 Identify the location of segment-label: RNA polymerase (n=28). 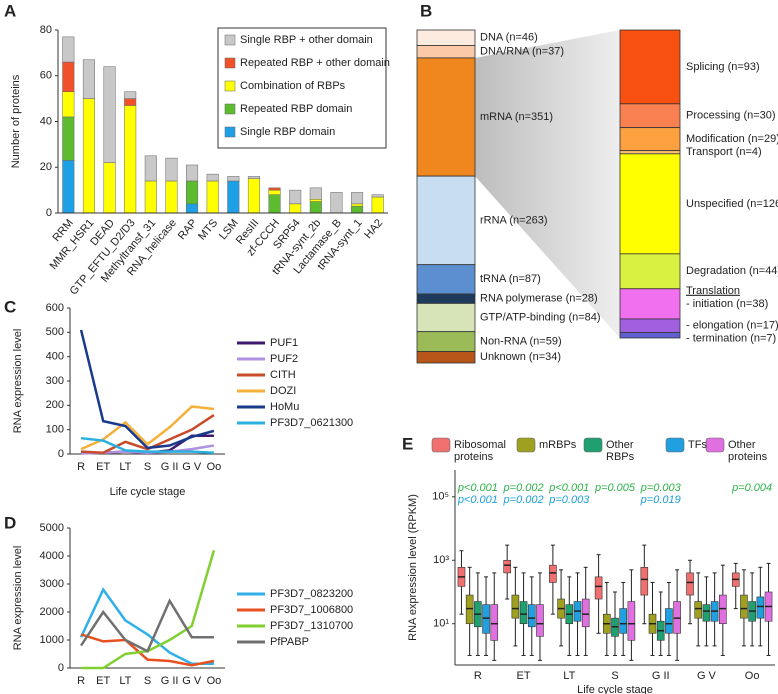
(539, 299).